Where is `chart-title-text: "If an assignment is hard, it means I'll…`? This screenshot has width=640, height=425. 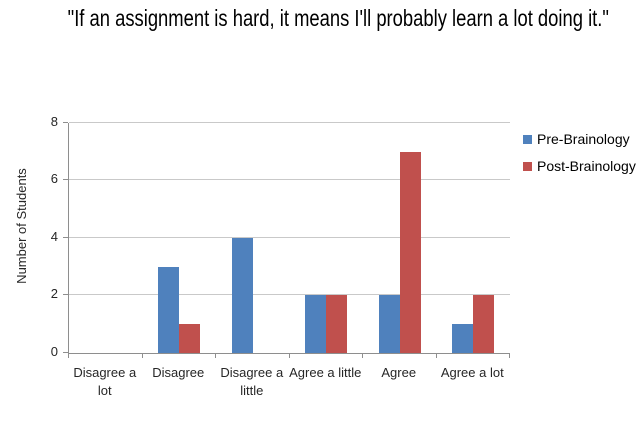 chart-title-text: "If an assignment is hard, it means I'll… is located at coordinates (338, 18).